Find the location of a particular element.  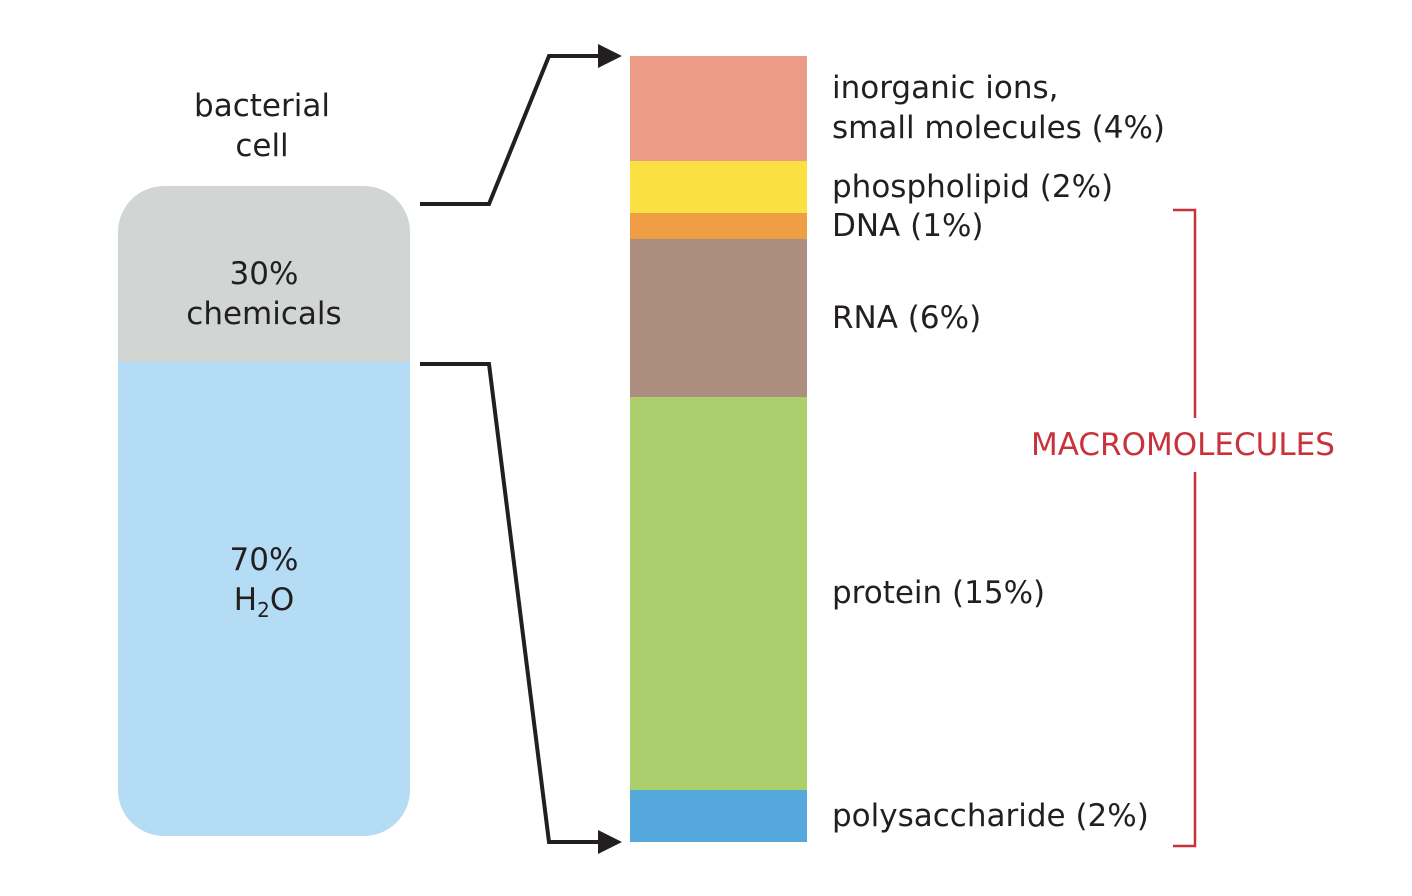

cell-chemicals-region: 30% chemicals is located at coordinates (264, 274).